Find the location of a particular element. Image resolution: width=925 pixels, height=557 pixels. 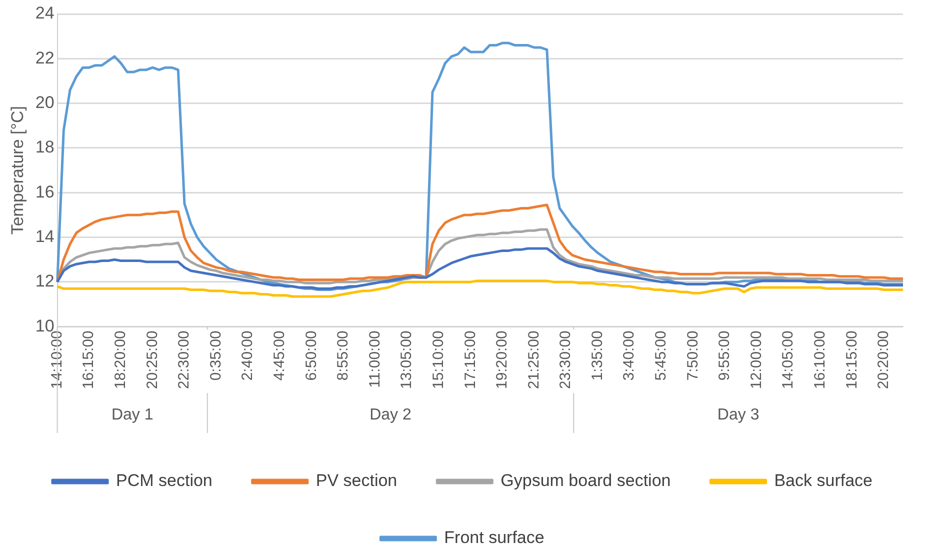

x-tick-label: 19:20:00 is located at coordinates (502, 359).